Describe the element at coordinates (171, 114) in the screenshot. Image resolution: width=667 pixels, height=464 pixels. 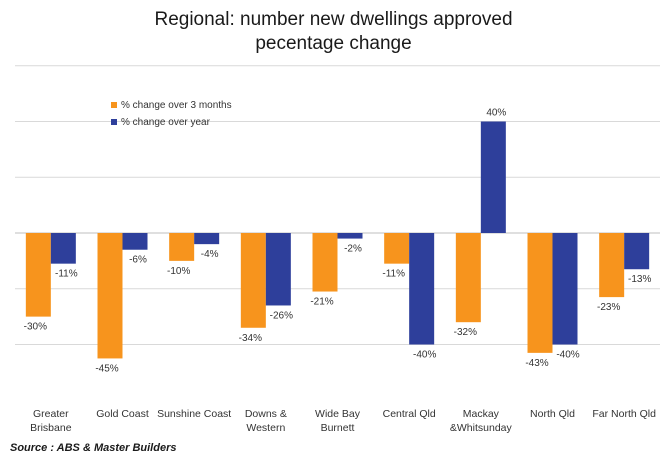
I see `legend: % change over 3 months % change over year` at that location.